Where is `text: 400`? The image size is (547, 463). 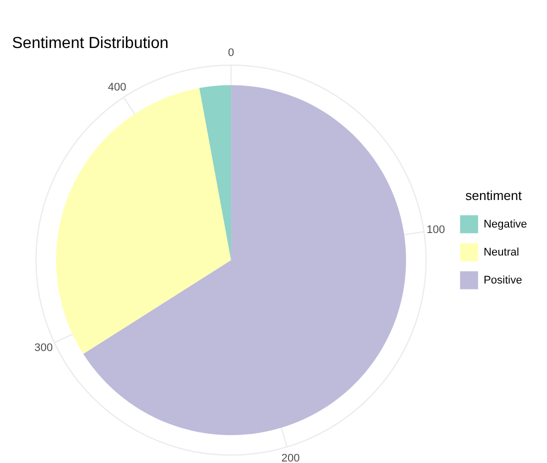 text: 400 is located at coordinates (117, 87).